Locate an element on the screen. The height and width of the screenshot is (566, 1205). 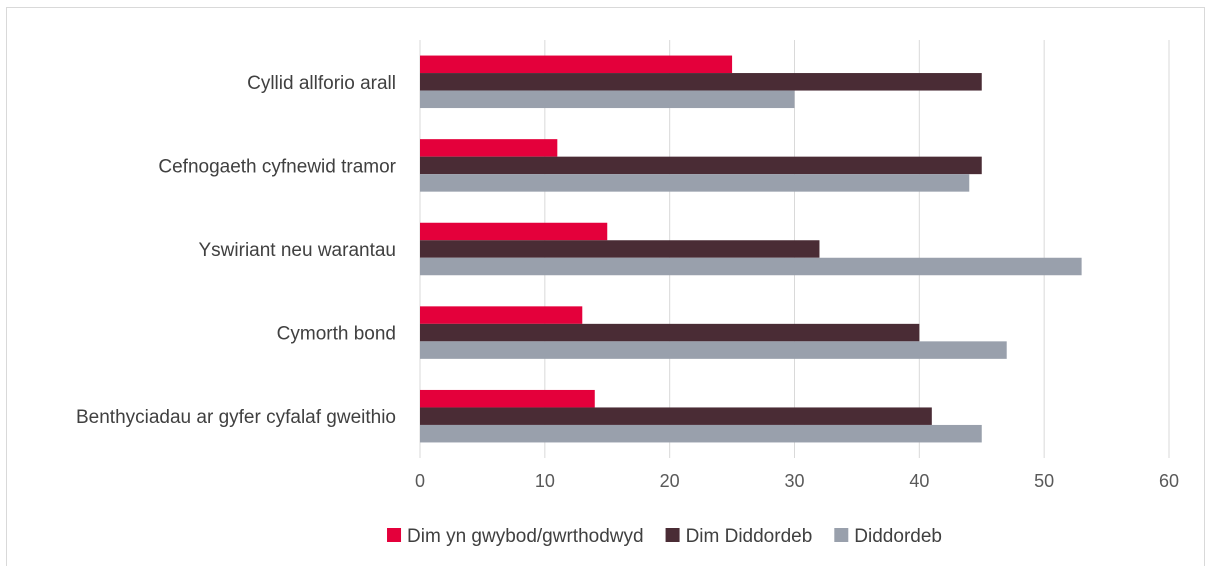
legend-label: Dim yn gwybod/gwrthodwyd is located at coordinates (525, 536).